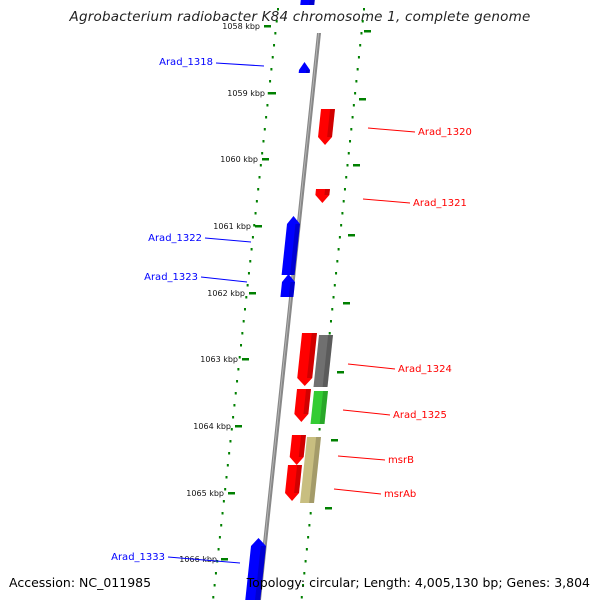  I want to click on gray-feature, so click(323, 361).